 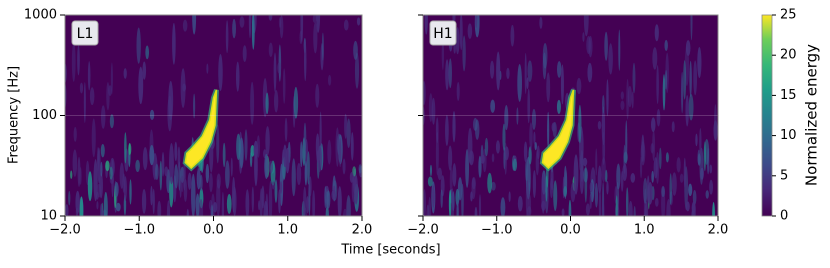 What do you see at coordinates (442, 34) in the screenshot?
I see `panel-label: H1` at bounding box center [442, 34].